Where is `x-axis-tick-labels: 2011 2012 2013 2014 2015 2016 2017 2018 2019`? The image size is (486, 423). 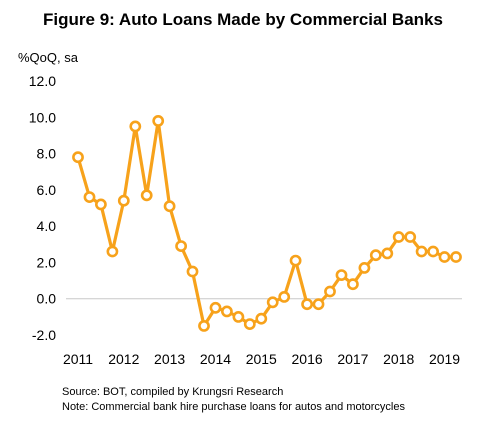
x-axis-tick-labels: 2011 2012 2013 2014 2015 2016 2017 2018 2019 is located at coordinates (261, 359).